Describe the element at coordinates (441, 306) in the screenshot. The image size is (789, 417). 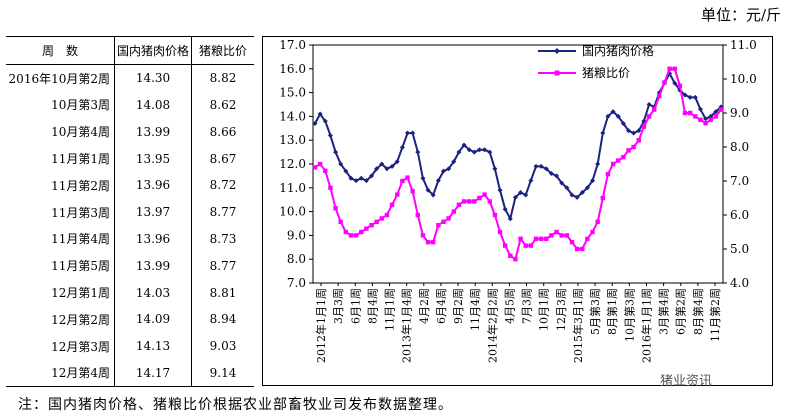
I see `x-tick-label: 6月4周` at that location.